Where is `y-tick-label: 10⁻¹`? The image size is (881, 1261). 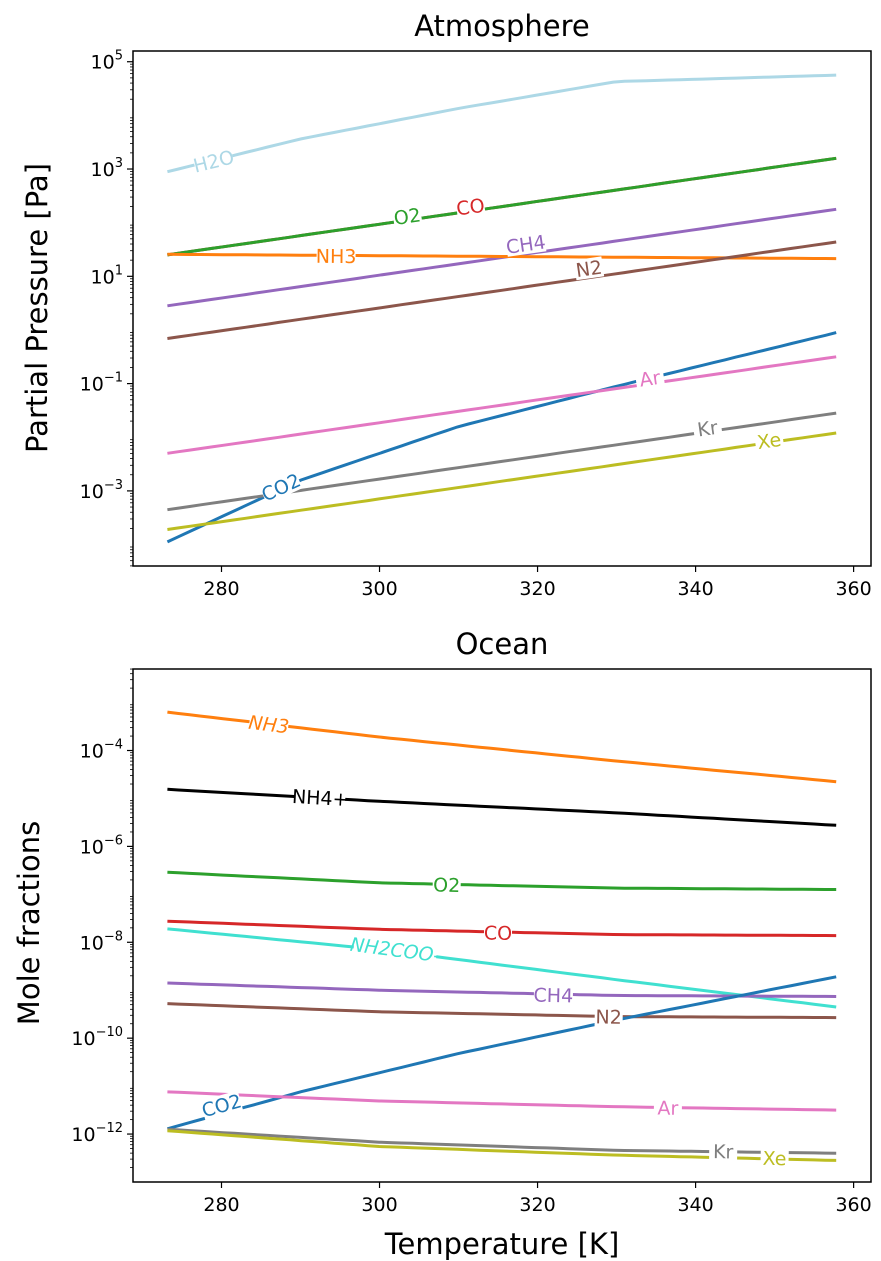
y-tick-label: 10⁻¹ is located at coordinates (101, 383).